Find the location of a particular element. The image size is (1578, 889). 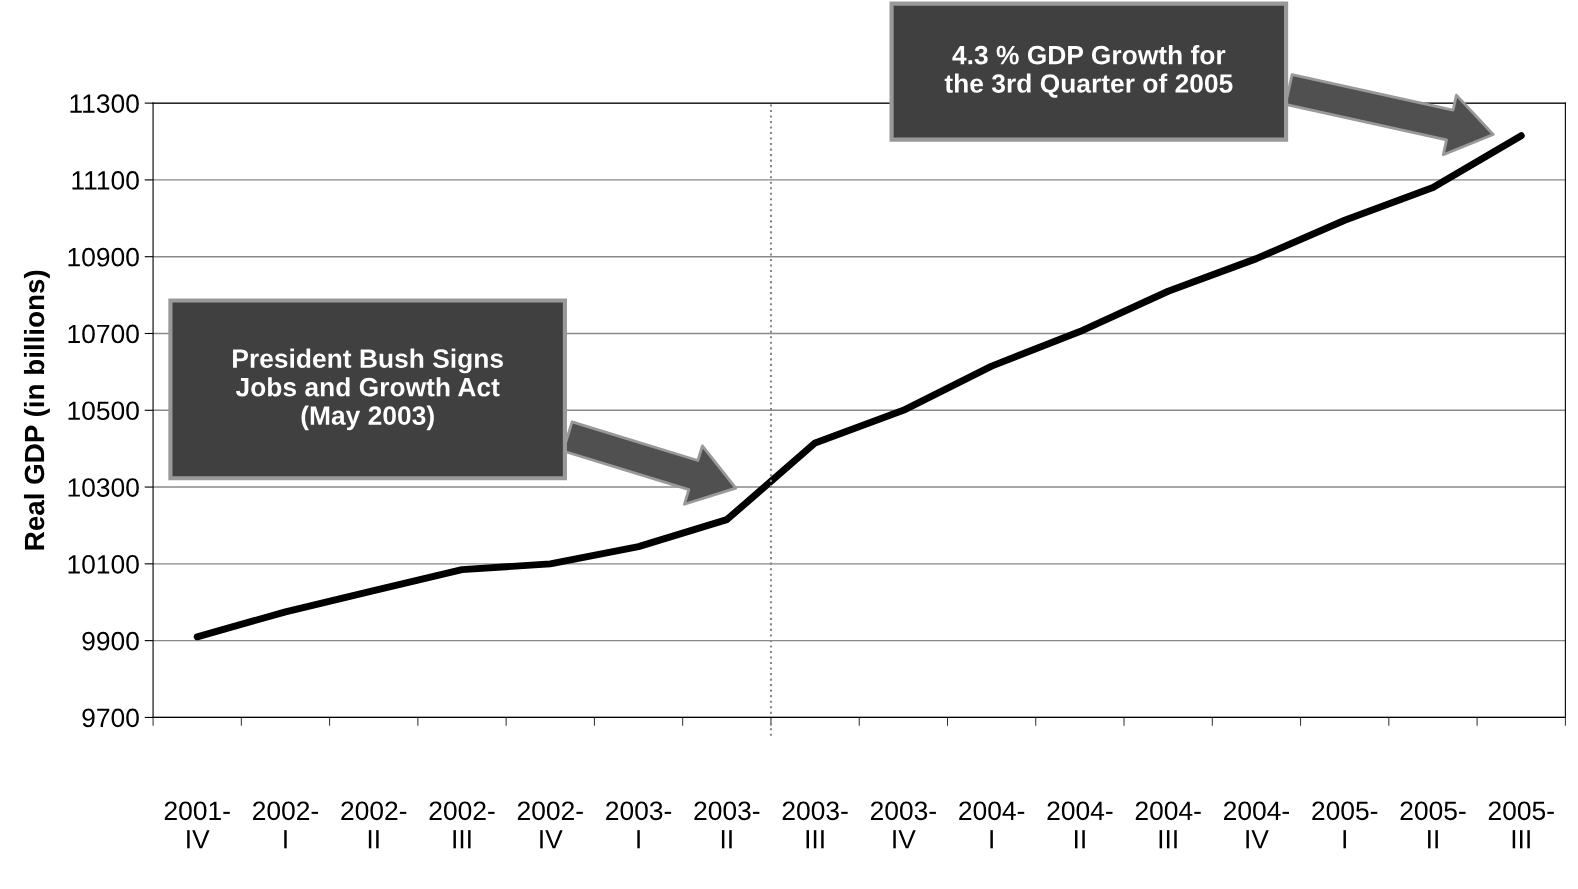

y-tick-label: 10500 is located at coordinates (103, 411).